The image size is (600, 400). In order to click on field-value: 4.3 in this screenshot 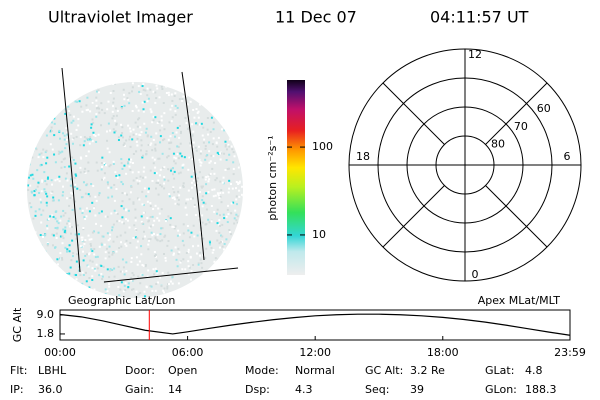, I will do `click(304, 389)`.